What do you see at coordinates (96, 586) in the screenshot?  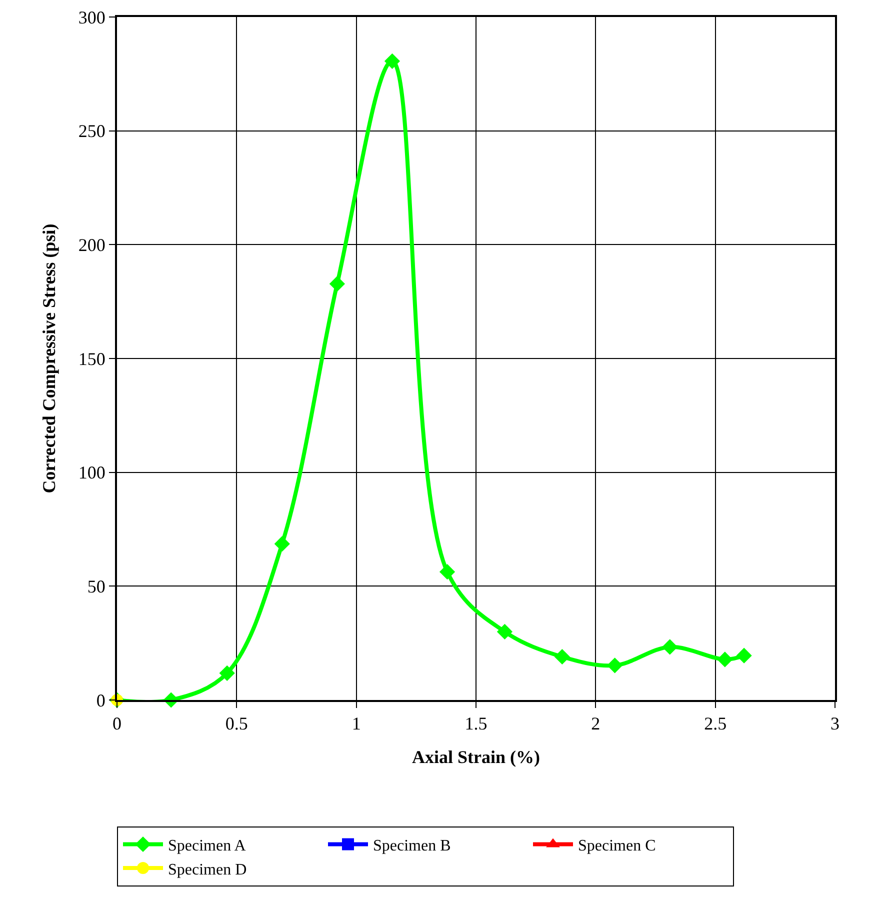 I see `y-tick-label: 50` at bounding box center [96, 586].